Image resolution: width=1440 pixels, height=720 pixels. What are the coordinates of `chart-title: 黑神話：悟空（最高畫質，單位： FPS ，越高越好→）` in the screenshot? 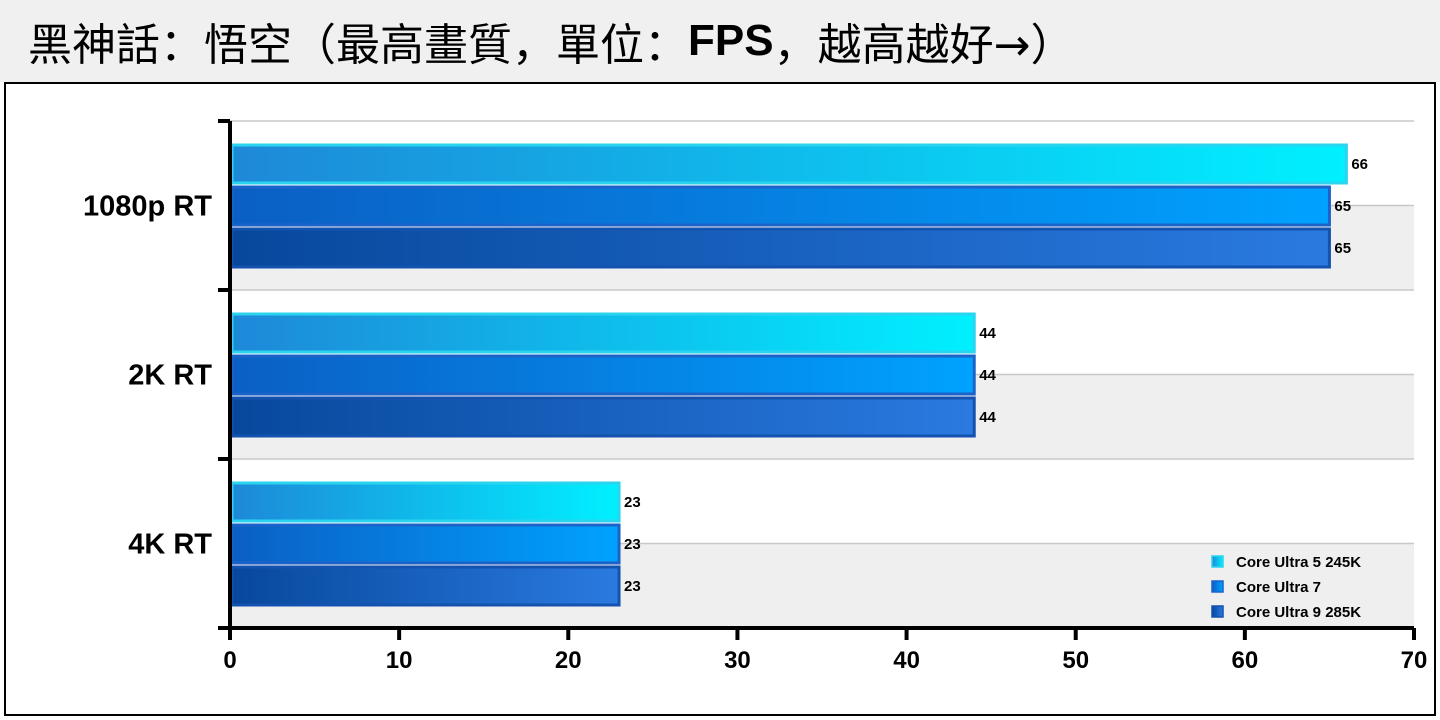 It's located at (720, 41).